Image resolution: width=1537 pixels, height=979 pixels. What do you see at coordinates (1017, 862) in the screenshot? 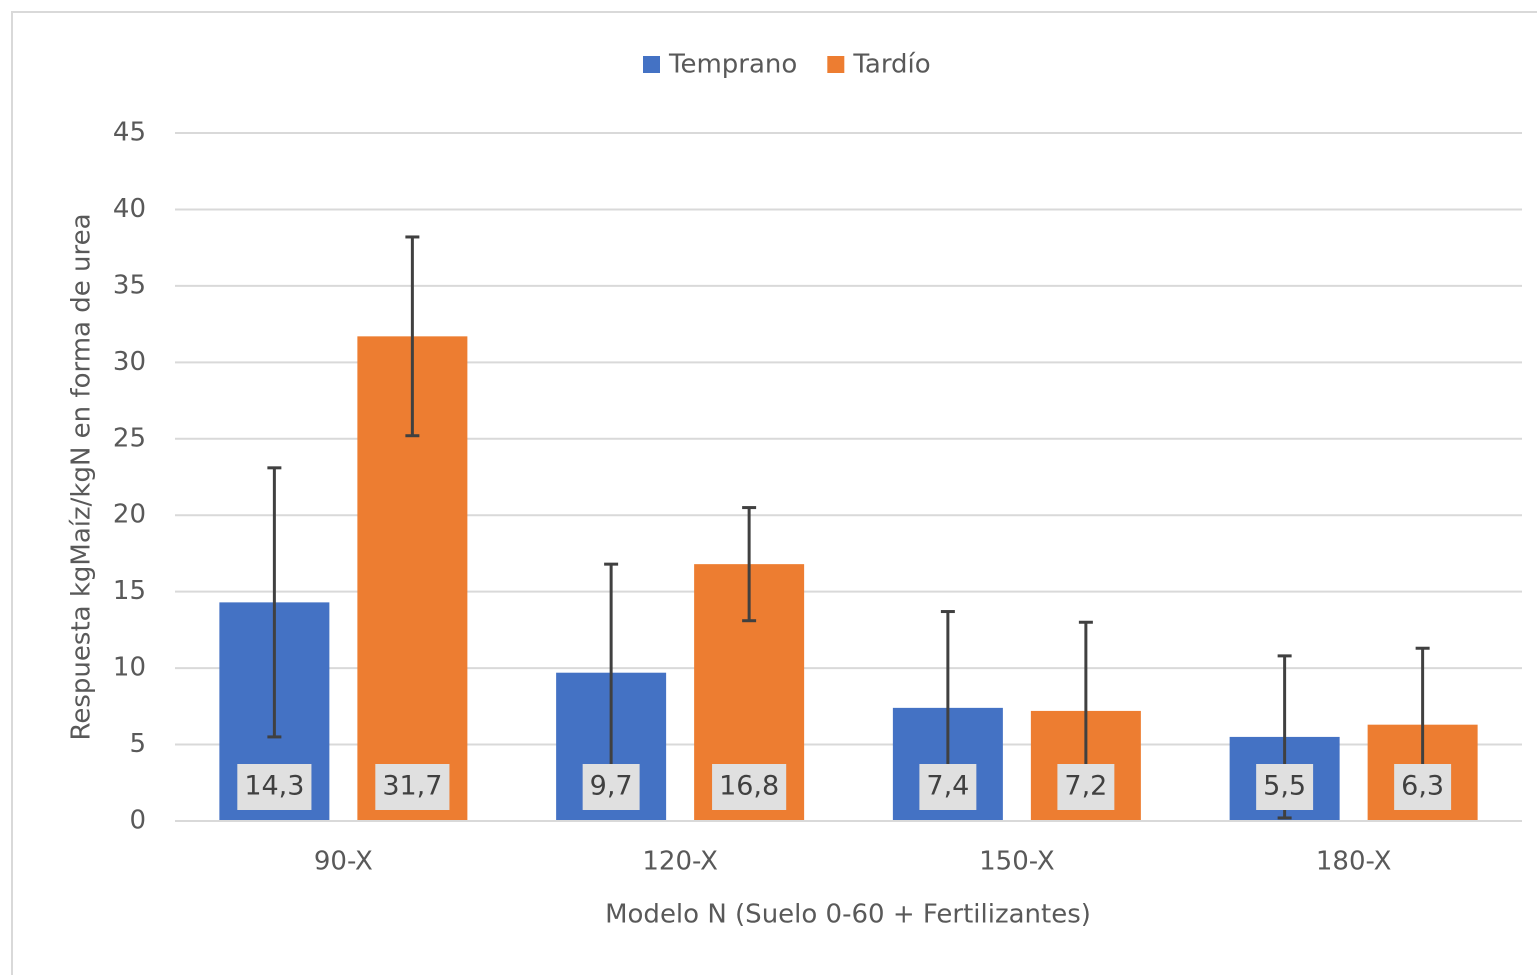
I see `x-tick-label: 150-X` at bounding box center [1017, 862].